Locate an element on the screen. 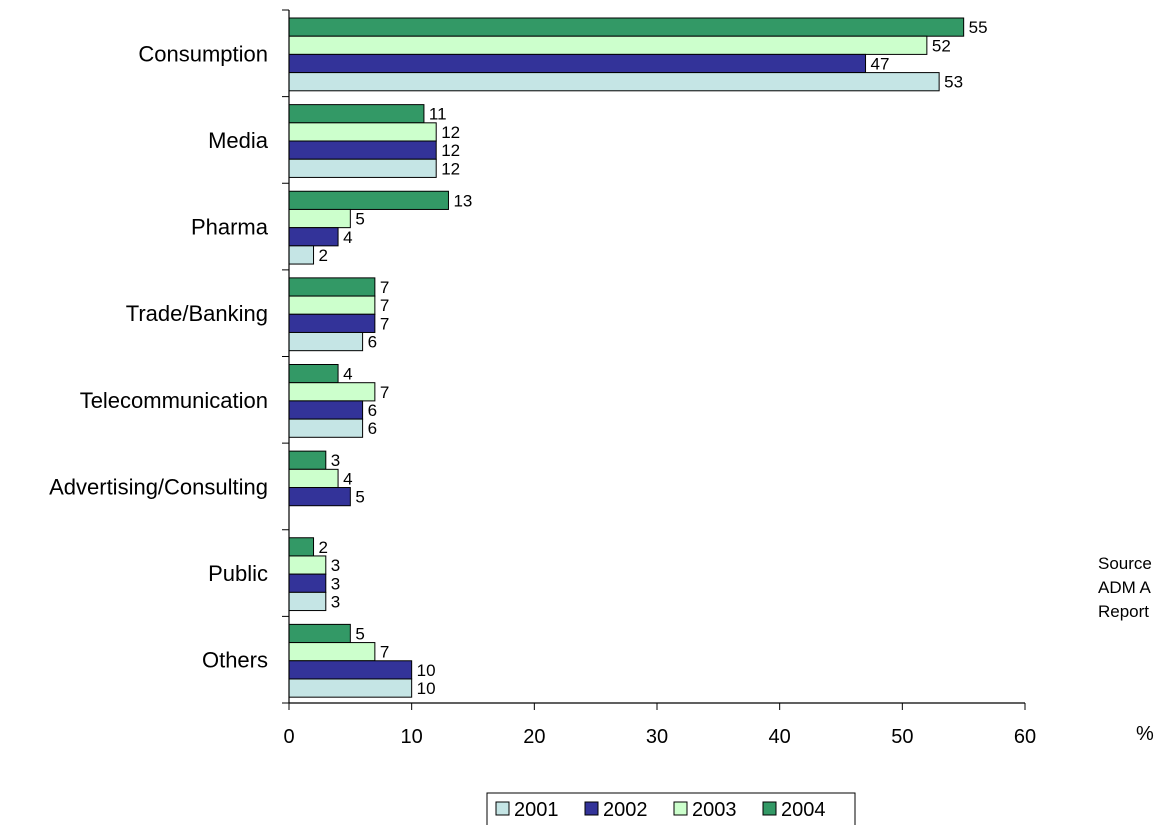  legend: 2001 2002 2003 2004 is located at coordinates (671, 808).